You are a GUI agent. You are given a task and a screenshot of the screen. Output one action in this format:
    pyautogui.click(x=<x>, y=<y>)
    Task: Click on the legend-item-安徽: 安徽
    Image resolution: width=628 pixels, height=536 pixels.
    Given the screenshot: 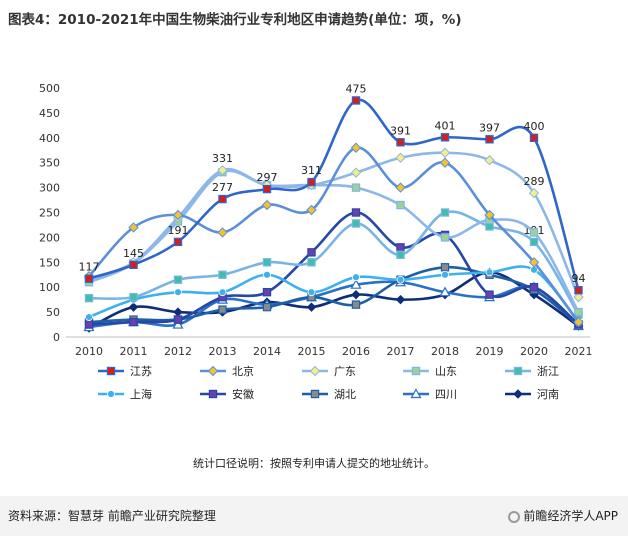 What is the action you would take?
    pyautogui.click(x=227, y=394)
    